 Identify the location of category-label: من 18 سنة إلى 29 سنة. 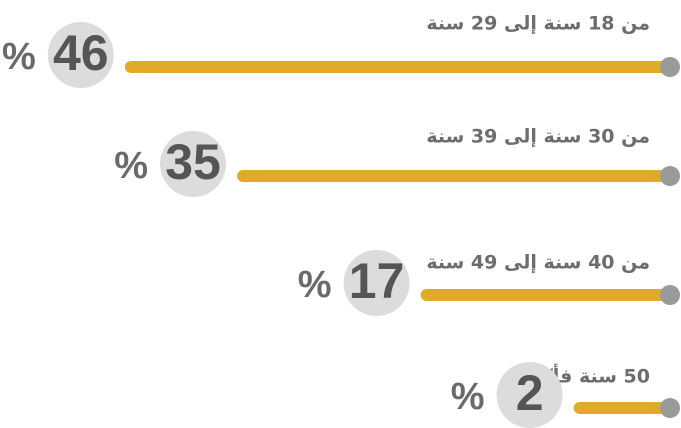
(538, 24).